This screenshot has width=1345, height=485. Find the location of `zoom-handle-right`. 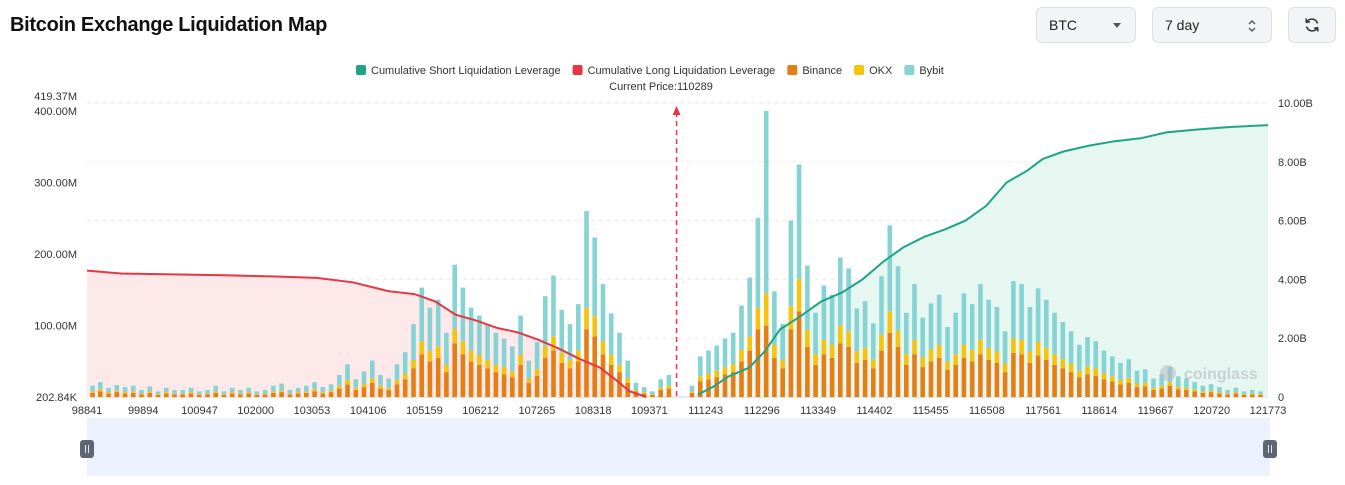

zoom-handle-right is located at coordinates (1270, 449).